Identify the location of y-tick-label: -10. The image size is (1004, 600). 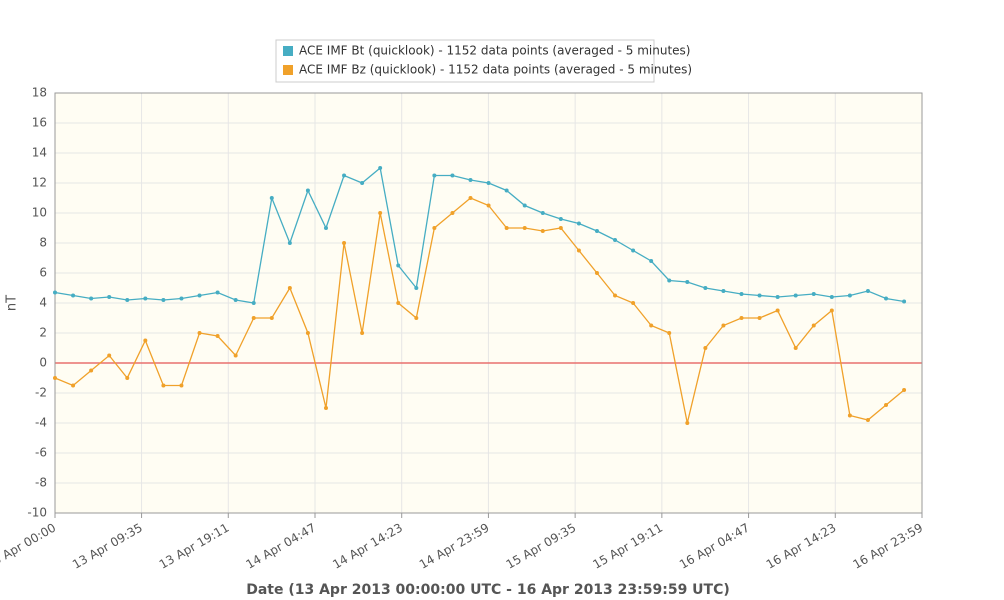
(37, 513).